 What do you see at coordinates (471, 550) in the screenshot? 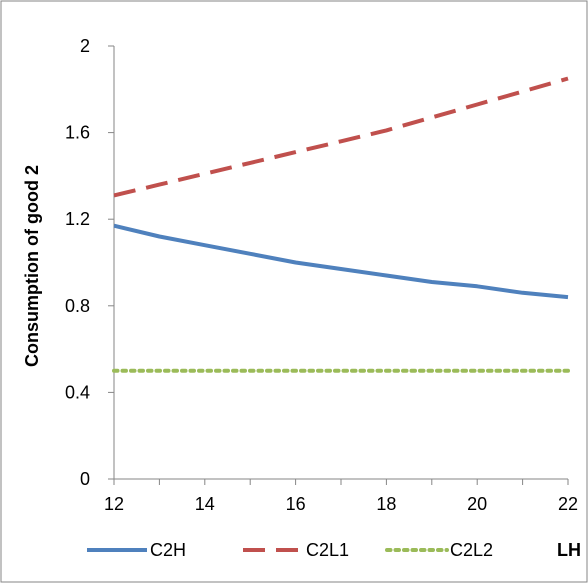
I see `legend-label-c2l2: C2L2` at bounding box center [471, 550].